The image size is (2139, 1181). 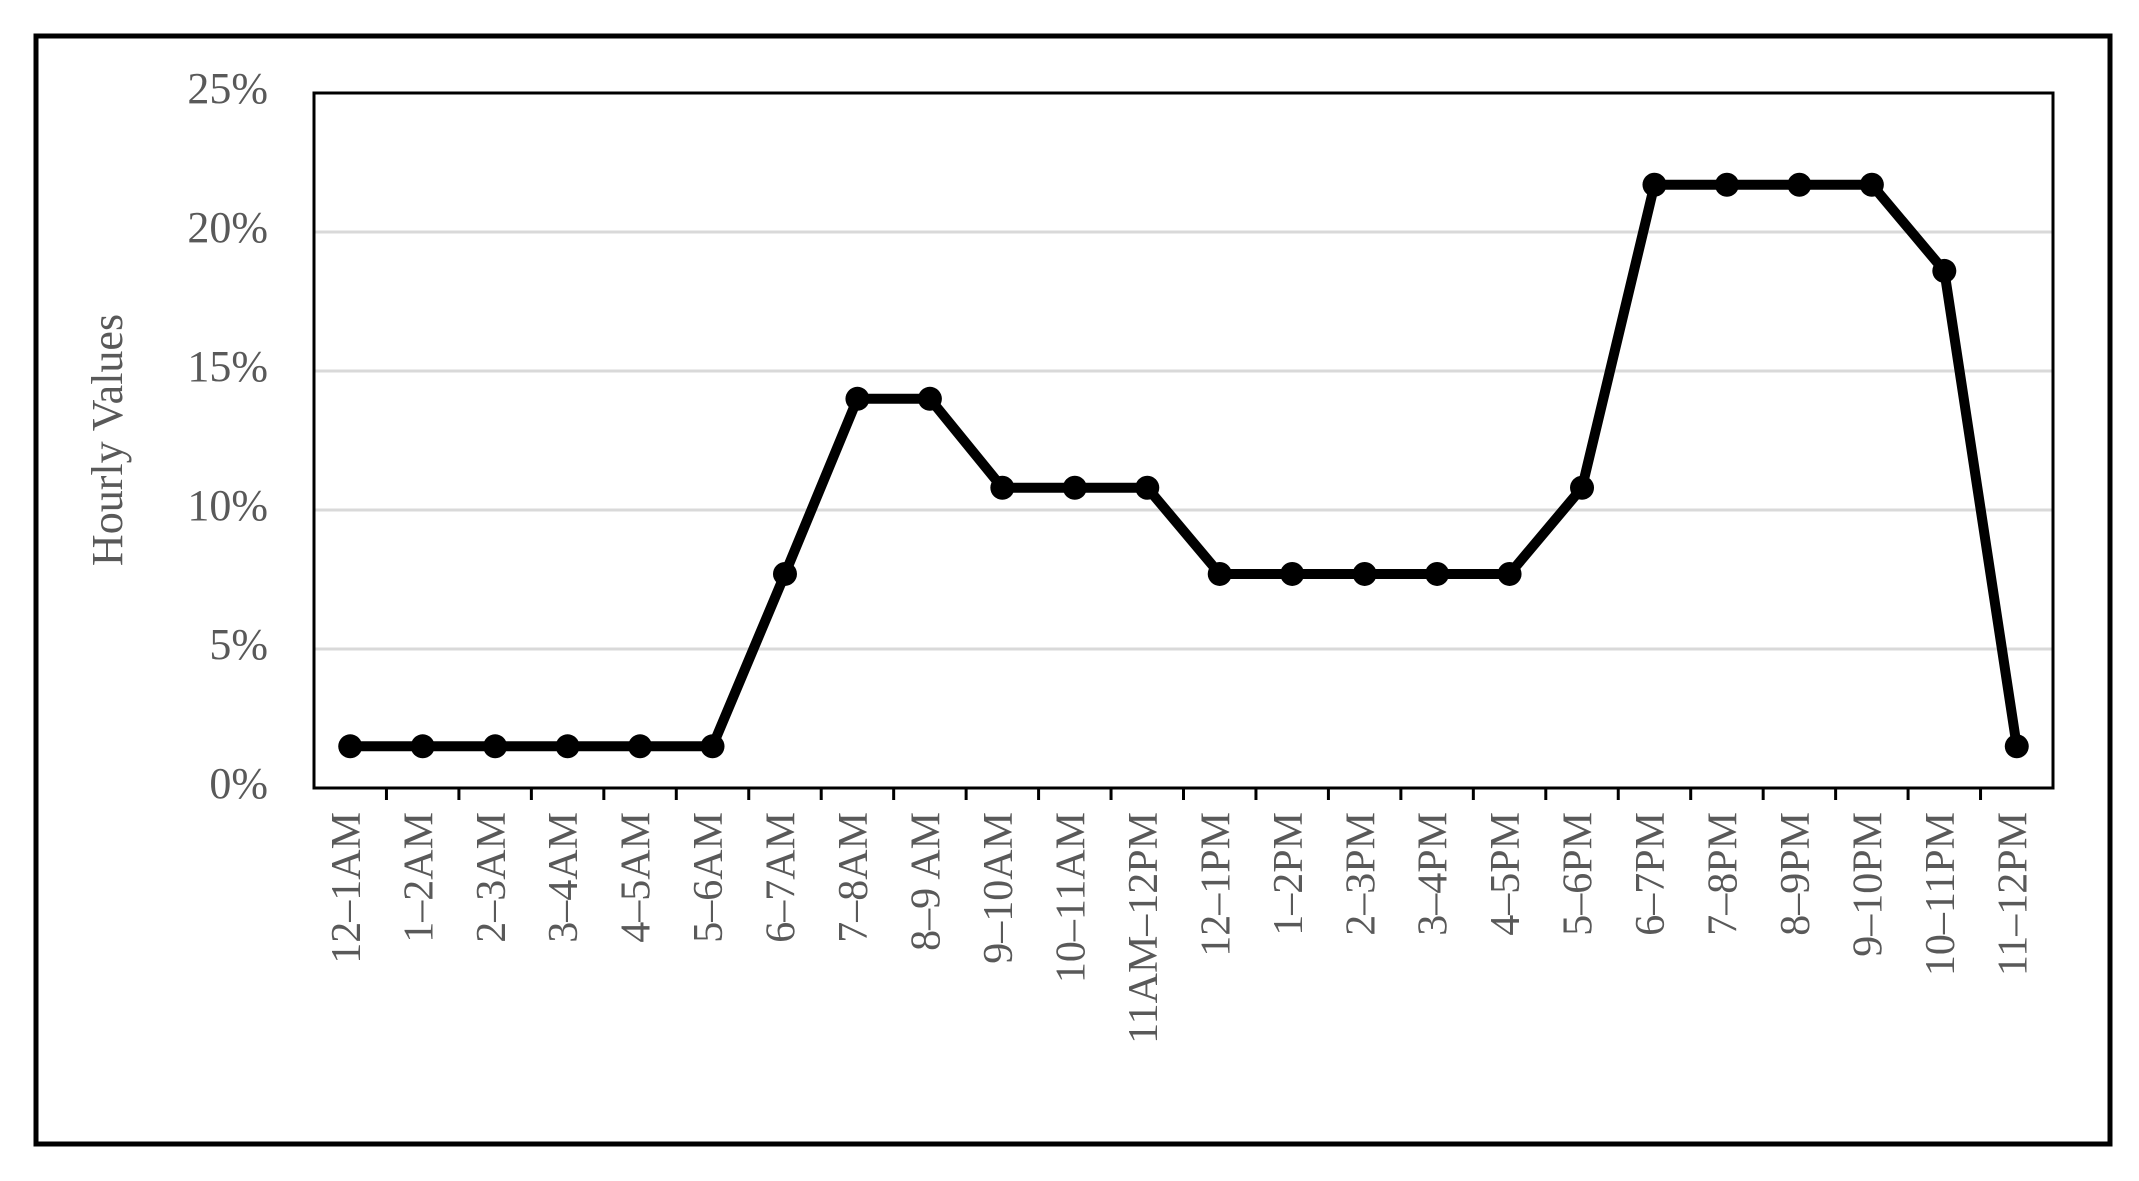 What do you see at coordinates (1724, 874) in the screenshot?
I see `x-tick-label: 7–8PM` at bounding box center [1724, 874].